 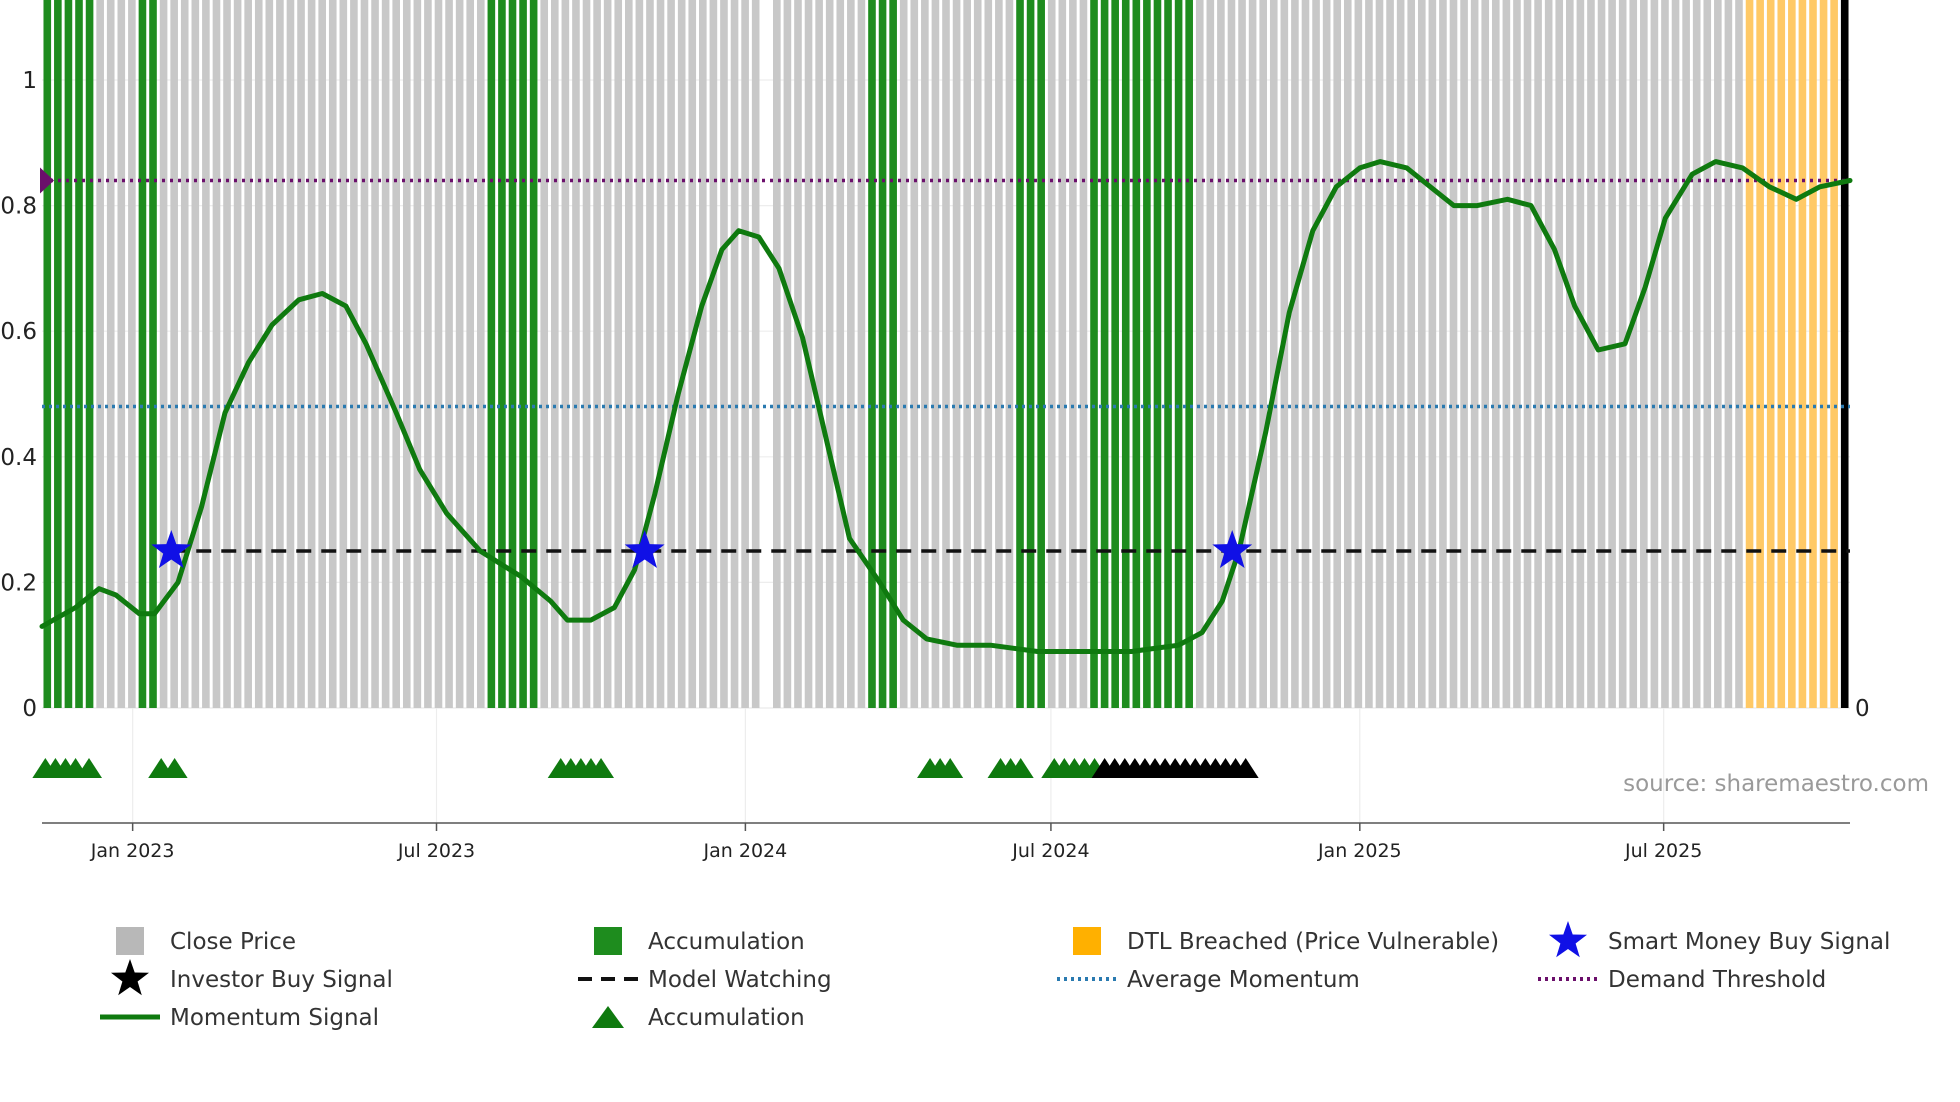 I want to click on legend-label: Demand Threshold, so click(x=1717, y=980).